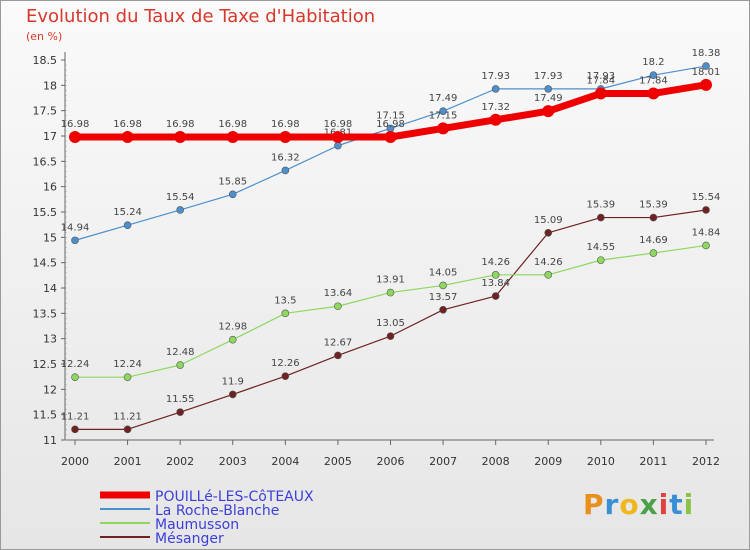 Image resolution: width=750 pixels, height=550 pixels. Describe the element at coordinates (285, 461) in the screenshot. I see `x-tick-label: 2004` at that location.